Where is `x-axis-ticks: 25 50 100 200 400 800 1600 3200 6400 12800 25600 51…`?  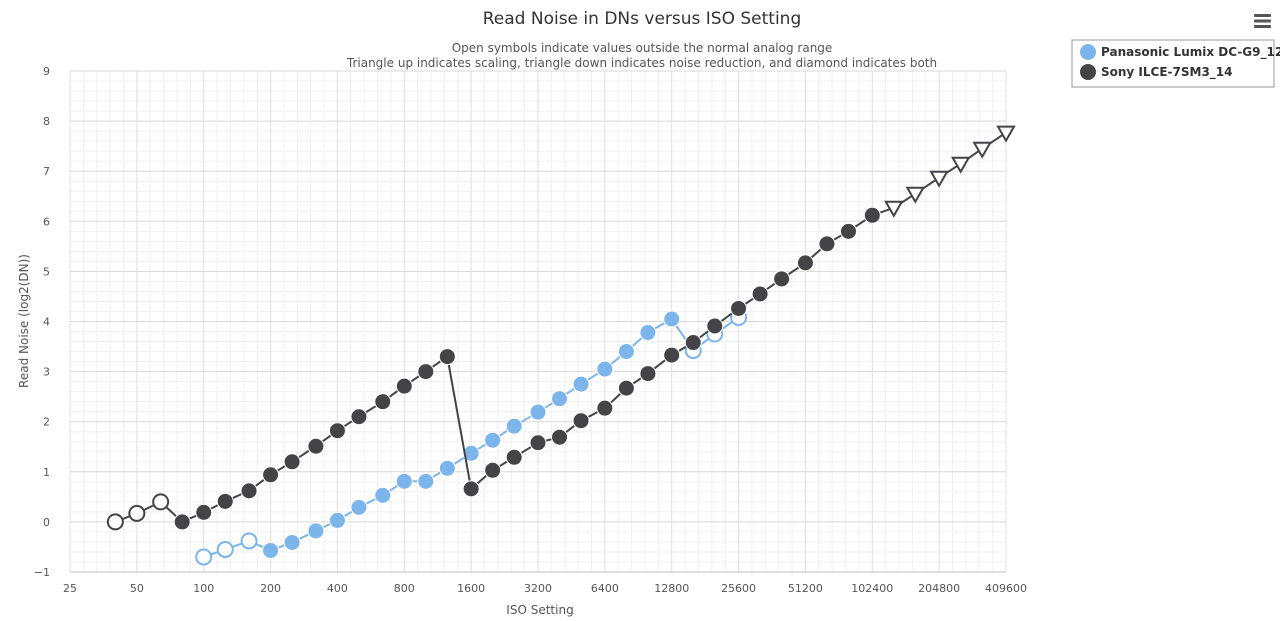 x-axis-ticks: 25 50 100 200 400 800 1600 3200 6400 12800 25600 51… is located at coordinates (545, 588).